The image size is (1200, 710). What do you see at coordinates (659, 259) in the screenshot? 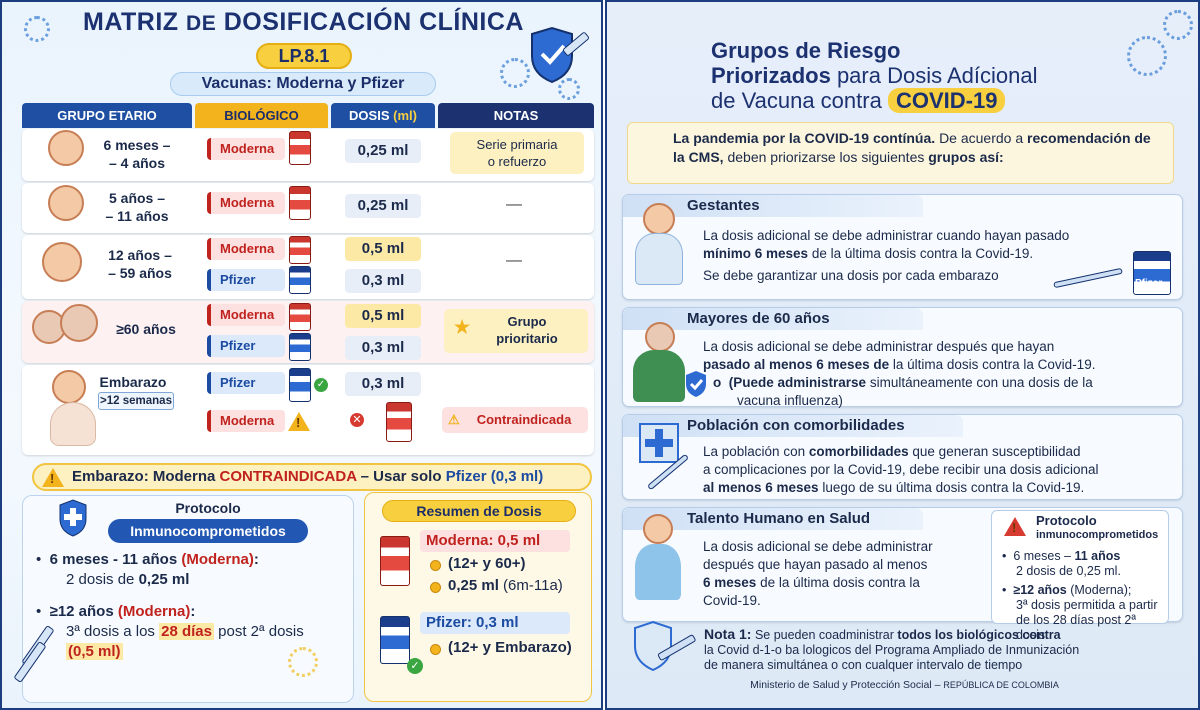
I see `pregnant-body-icon` at bounding box center [659, 259].